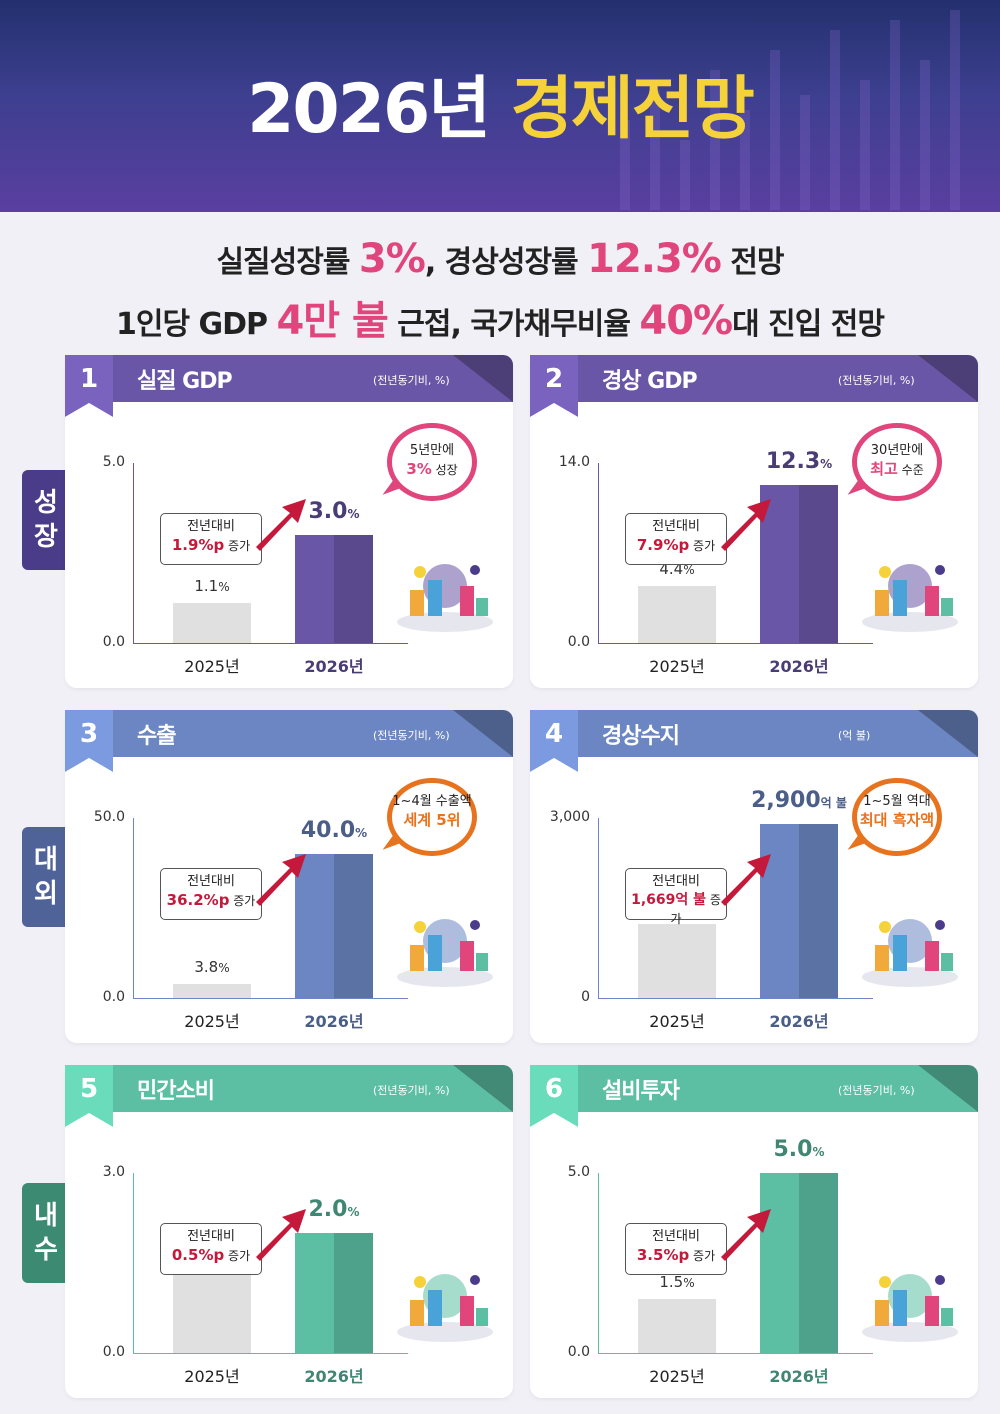  What do you see at coordinates (156, 736) in the screenshot?
I see `chart-title: 수출` at bounding box center [156, 736].